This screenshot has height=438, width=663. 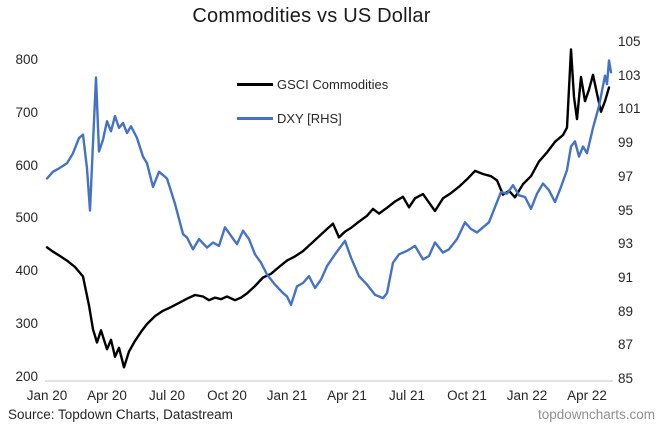 What do you see at coordinates (467, 395) in the screenshot?
I see `x-axis-tick-label: Oct 21` at bounding box center [467, 395].